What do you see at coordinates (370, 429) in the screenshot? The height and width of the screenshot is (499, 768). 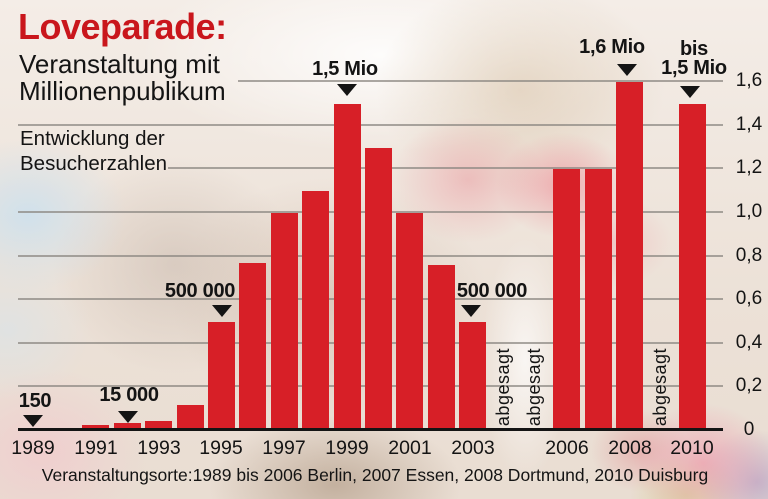 I see `x-axis-line` at bounding box center [370, 429].